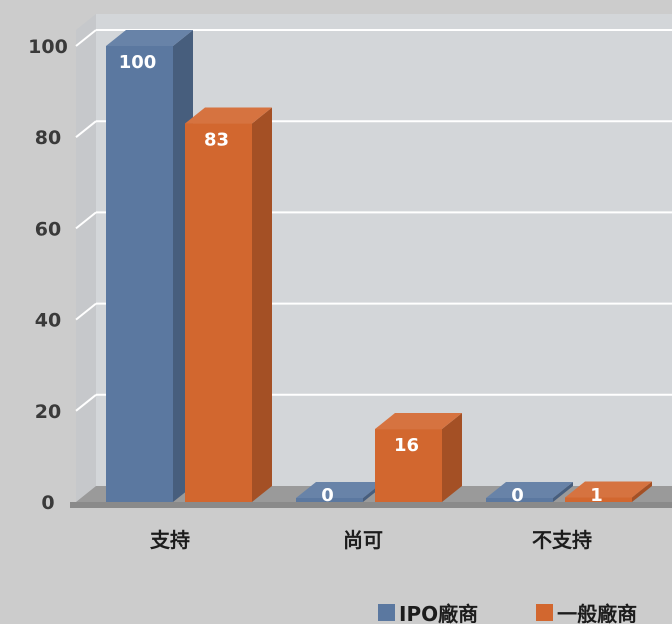 The image size is (672, 624). I want to click on legend-label-ipo: IPO廠商, so click(439, 613).